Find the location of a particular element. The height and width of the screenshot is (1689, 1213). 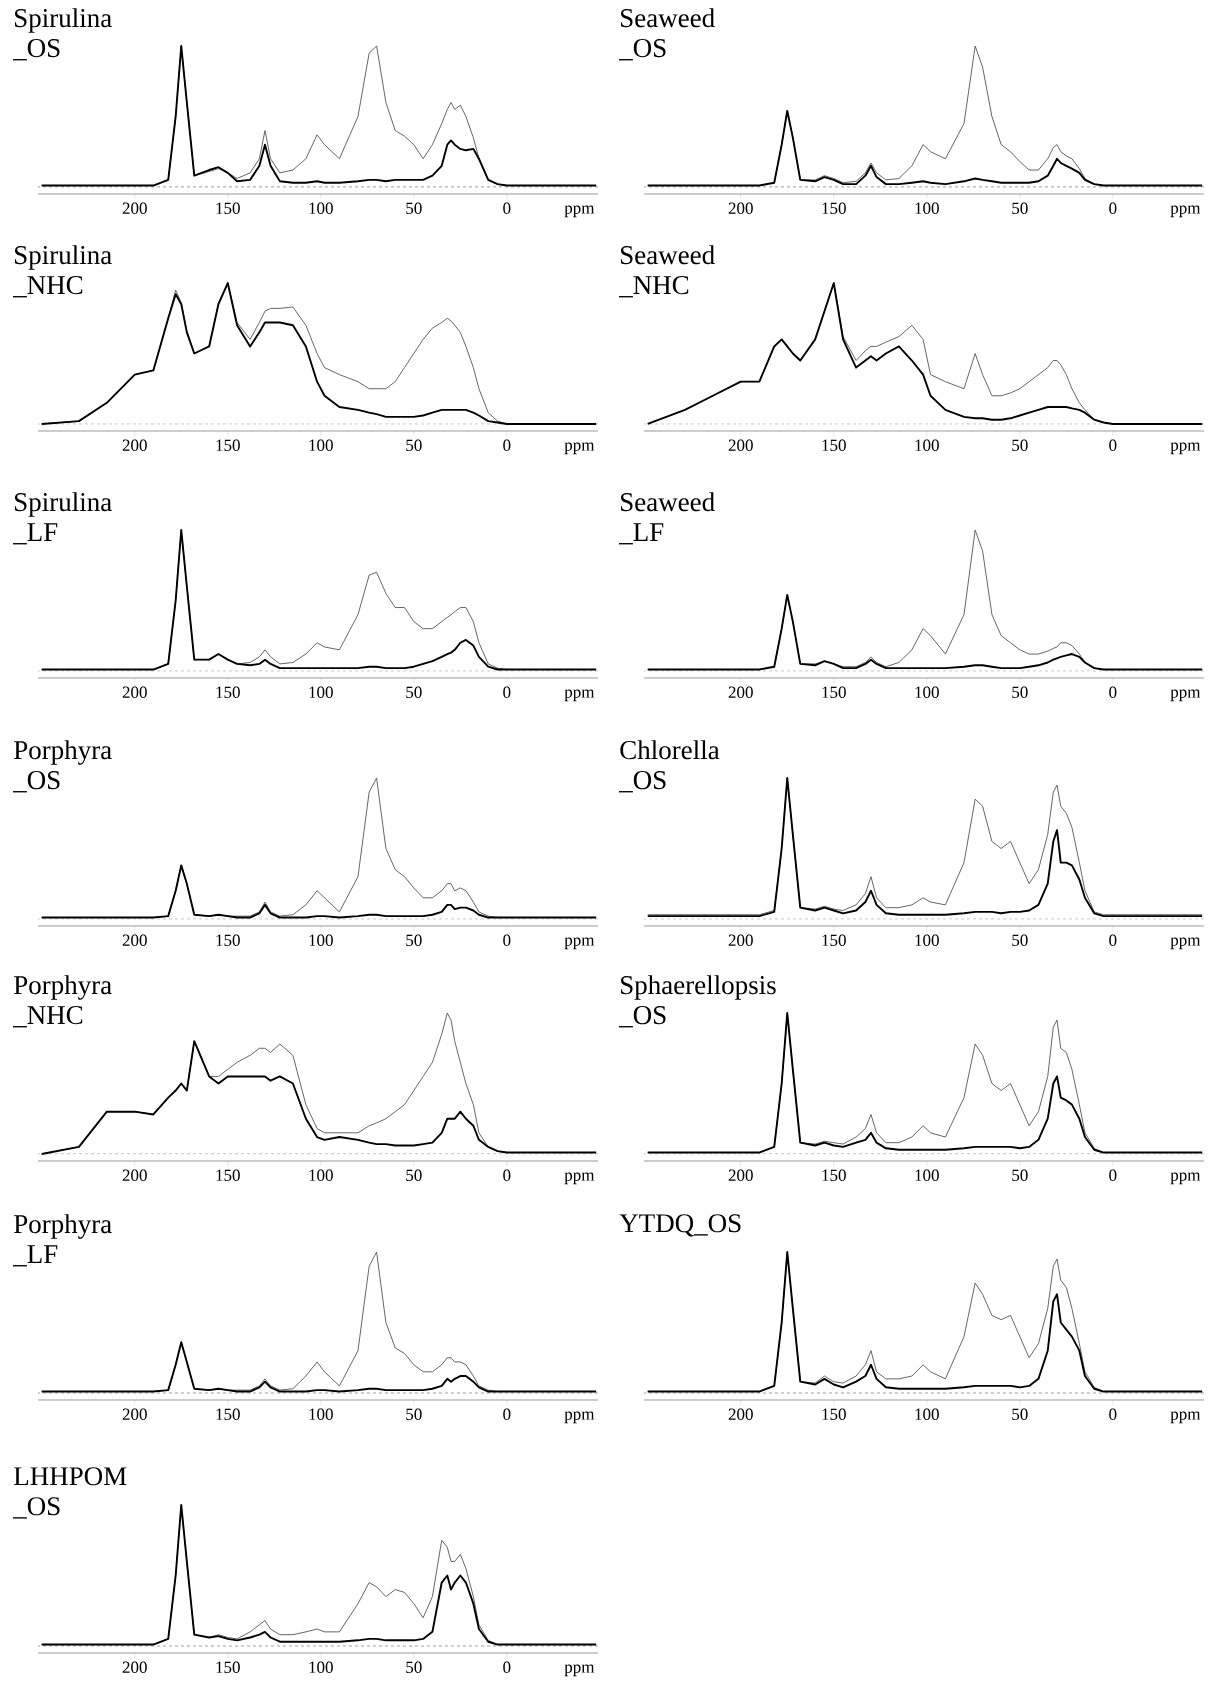

chart-title: Chlorella _OS is located at coordinates (669, 766).